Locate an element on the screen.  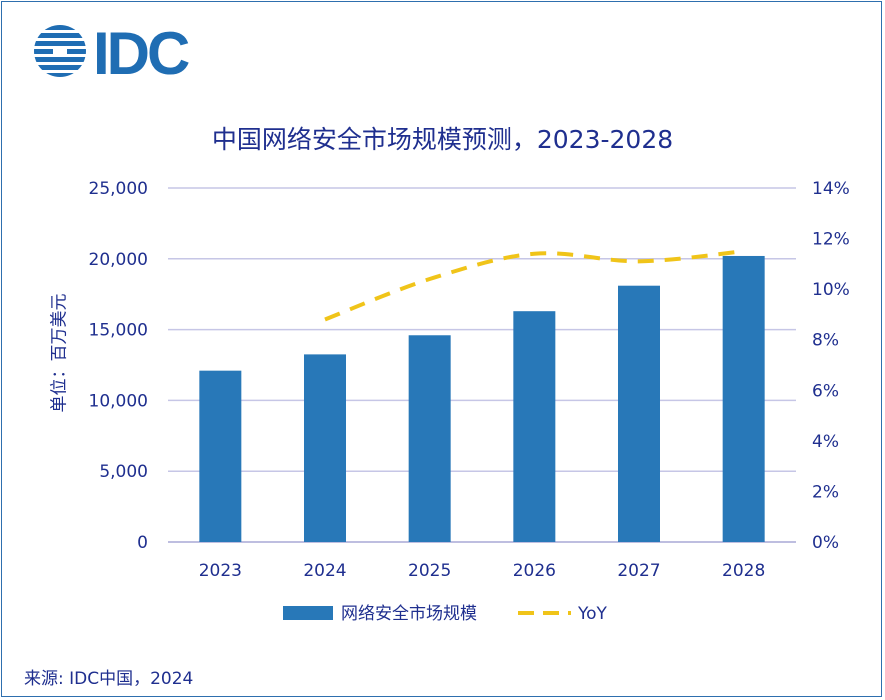
y-tick-label: 25,000 is located at coordinates (118, 189).